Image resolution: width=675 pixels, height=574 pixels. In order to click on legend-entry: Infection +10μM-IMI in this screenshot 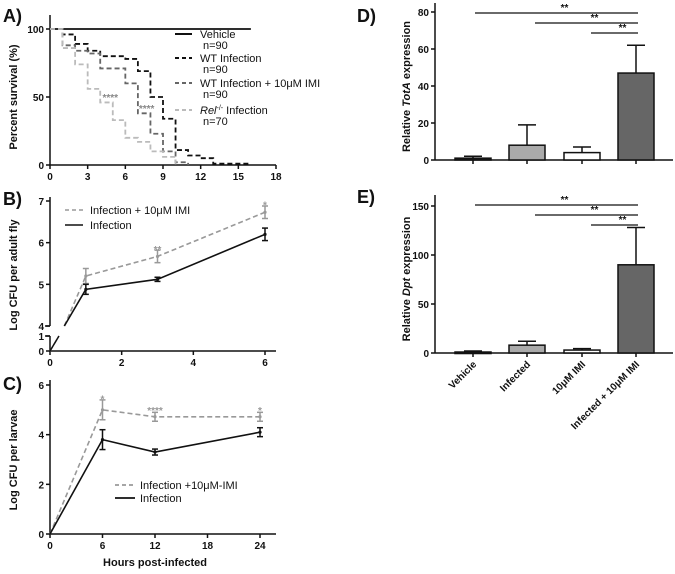, I will do `click(189, 486)`.